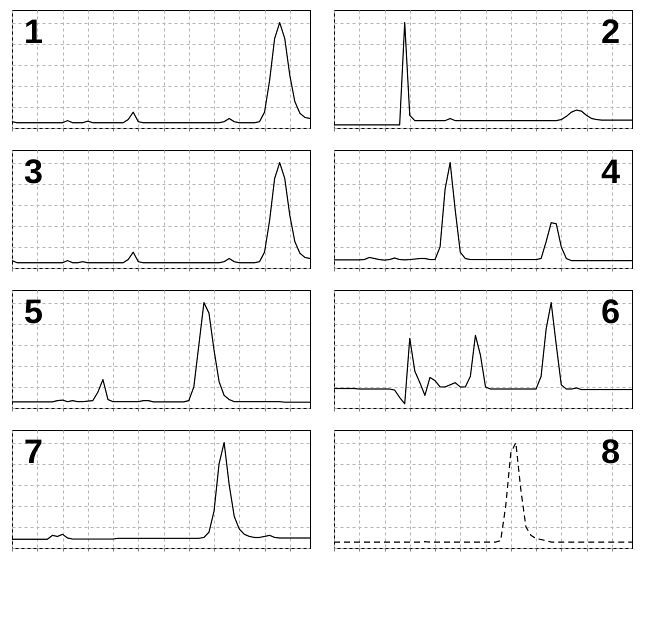 The width and height of the screenshot is (646, 618). I want to click on annotation: 7, so click(33, 452).